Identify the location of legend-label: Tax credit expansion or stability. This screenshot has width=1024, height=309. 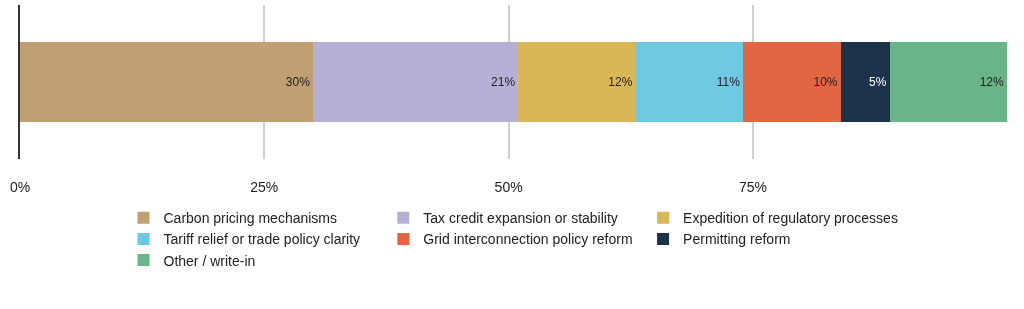
(520, 218).